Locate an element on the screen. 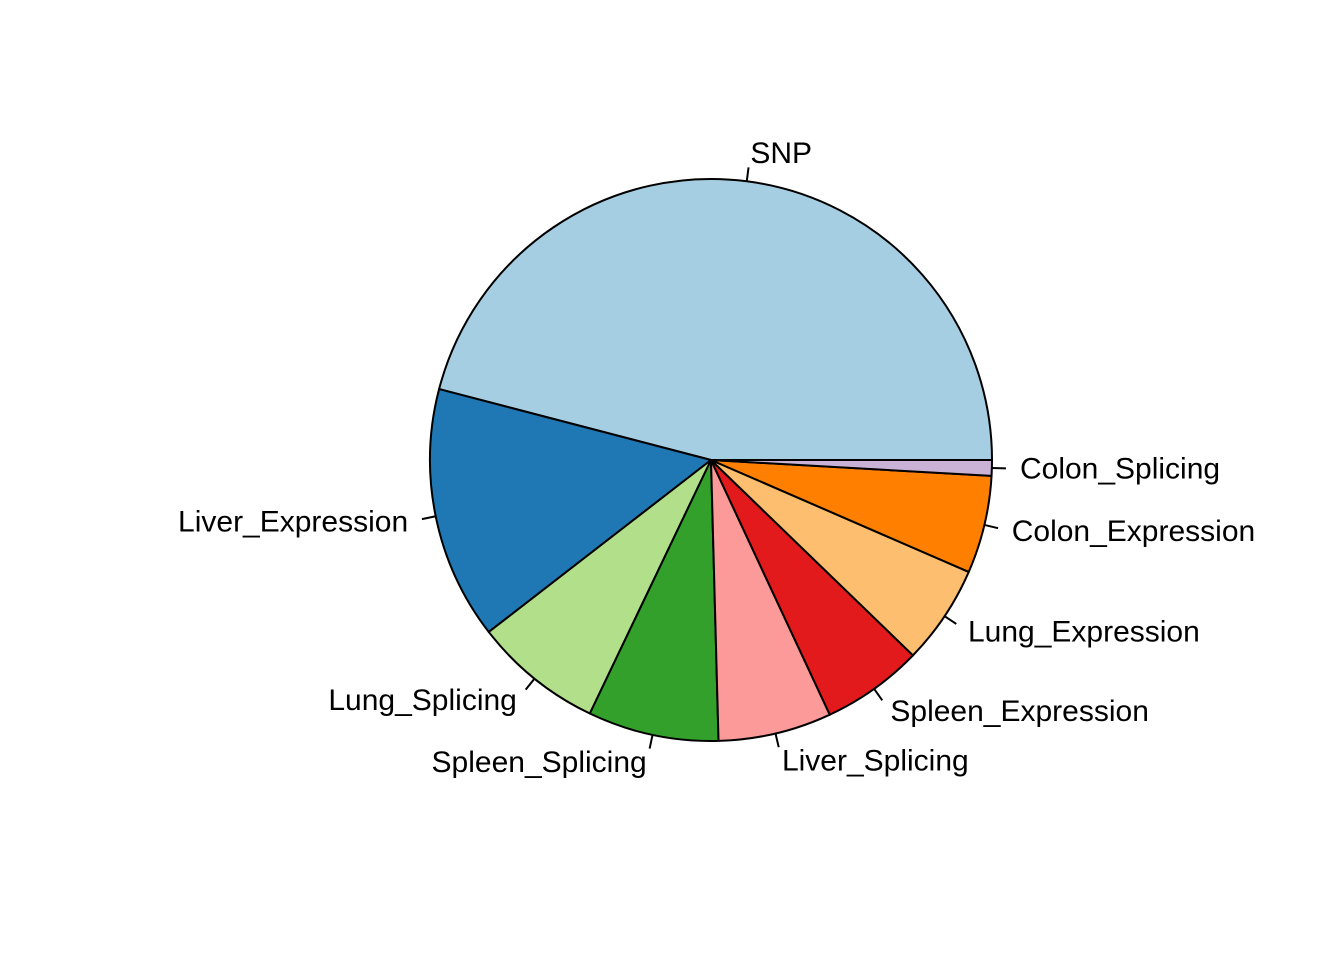  pie-slice-liver-splicing is located at coordinates (770, 600).